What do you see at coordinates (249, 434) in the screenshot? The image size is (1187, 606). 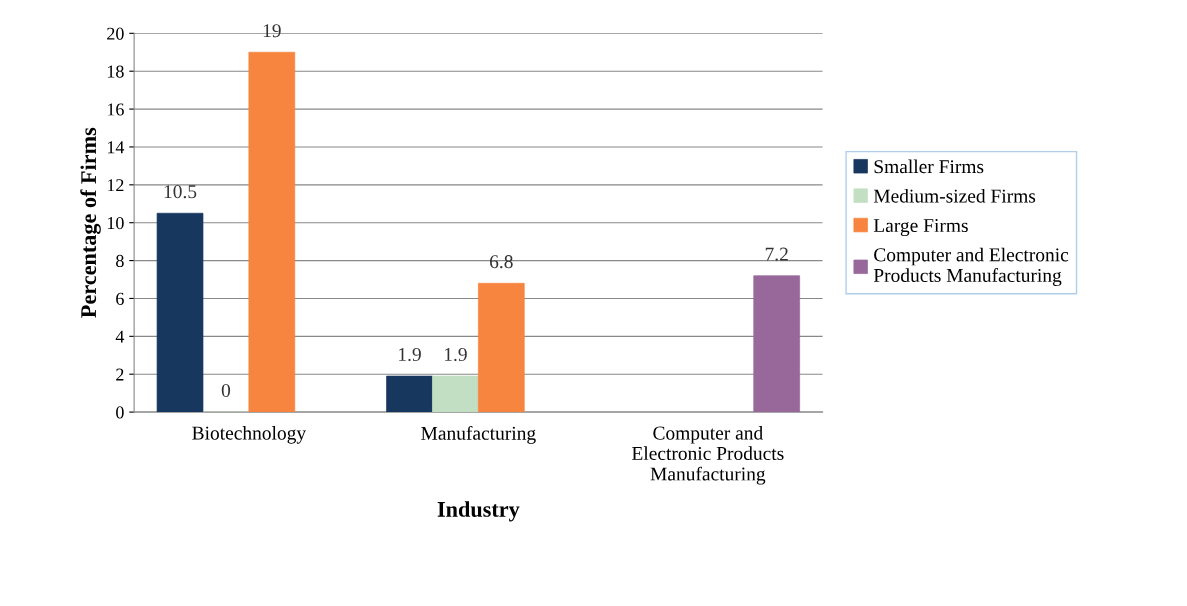 I see `x-tick-label: Biotechnology` at bounding box center [249, 434].